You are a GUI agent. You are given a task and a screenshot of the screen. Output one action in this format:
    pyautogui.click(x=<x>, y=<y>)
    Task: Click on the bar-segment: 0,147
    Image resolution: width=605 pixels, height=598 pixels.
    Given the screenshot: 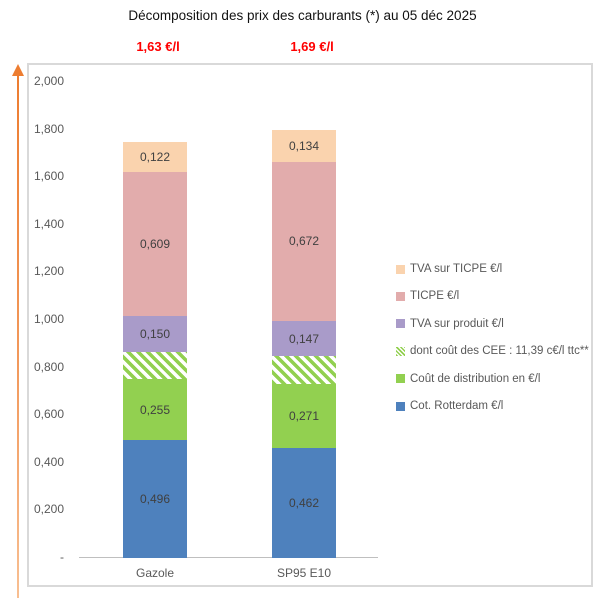 What is the action you would take?
    pyautogui.click(x=304, y=339)
    